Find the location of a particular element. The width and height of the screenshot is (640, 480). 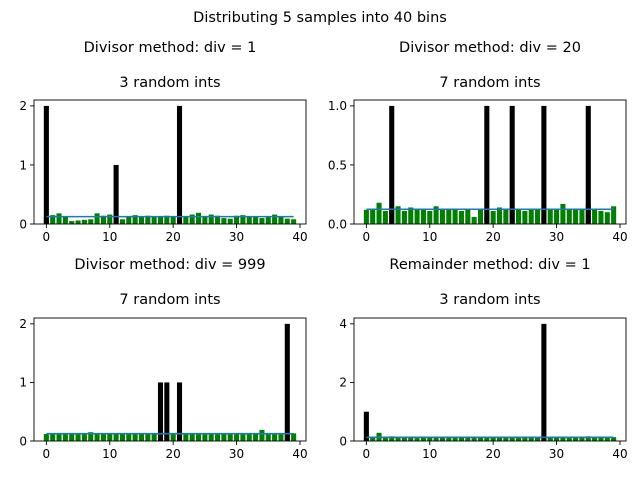

y-tick-label: 1.0 is located at coordinates (337, 106).